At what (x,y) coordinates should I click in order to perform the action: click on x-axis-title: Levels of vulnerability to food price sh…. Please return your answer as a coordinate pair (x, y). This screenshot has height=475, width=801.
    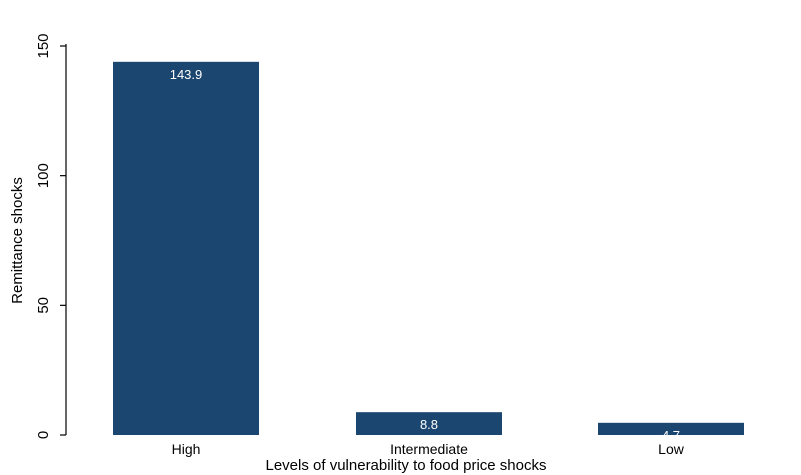
    Looking at the image, I should click on (406, 465).